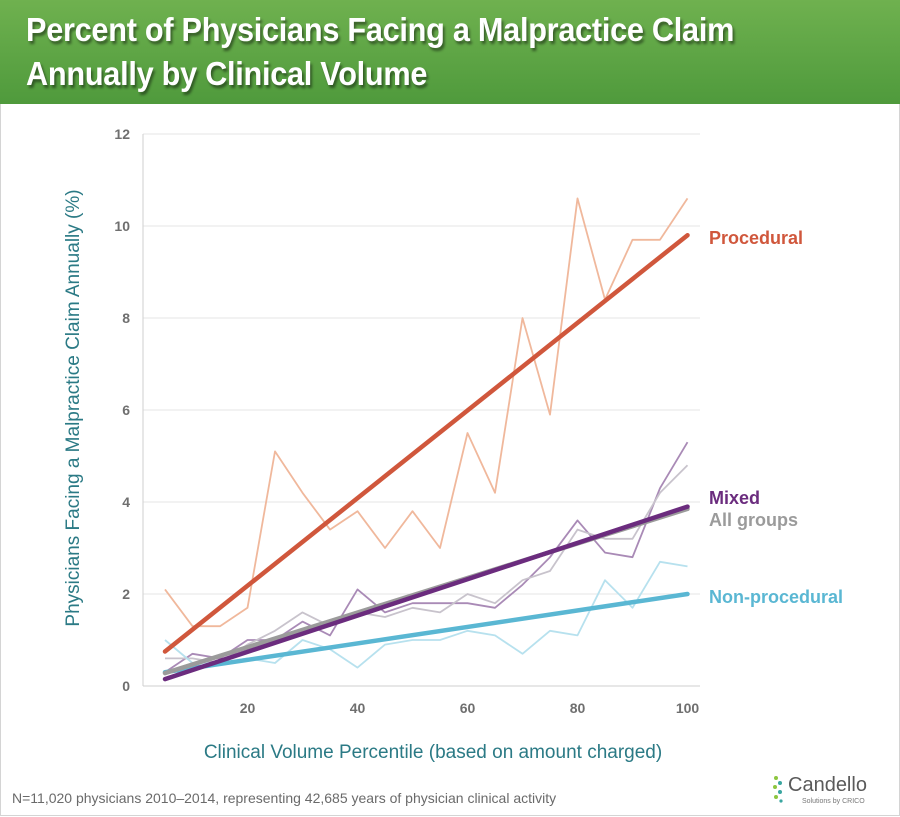 The image size is (900, 817). What do you see at coordinates (833, 801) in the screenshot?
I see `logo-tagline: Solutions by CRICO` at bounding box center [833, 801].